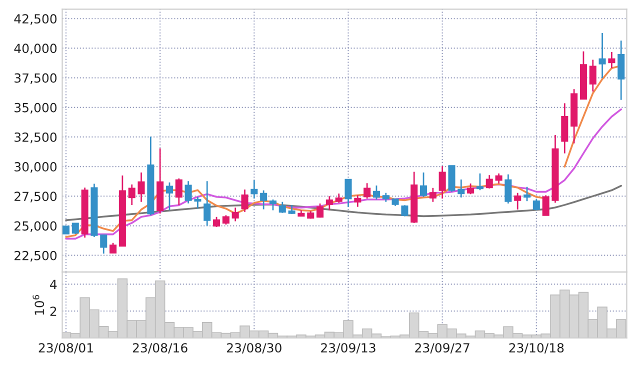 The image size is (635, 366). I want to click on x-tick-label: 23/08/01, so click(65, 348).